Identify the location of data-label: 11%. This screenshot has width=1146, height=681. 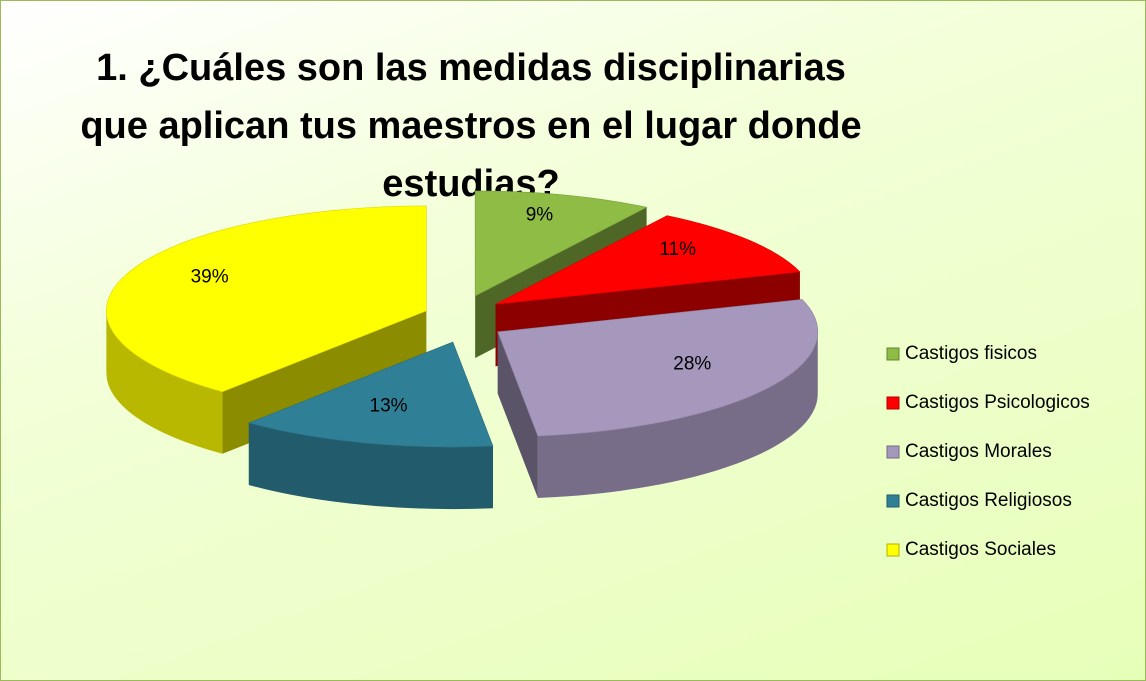
(677, 249).